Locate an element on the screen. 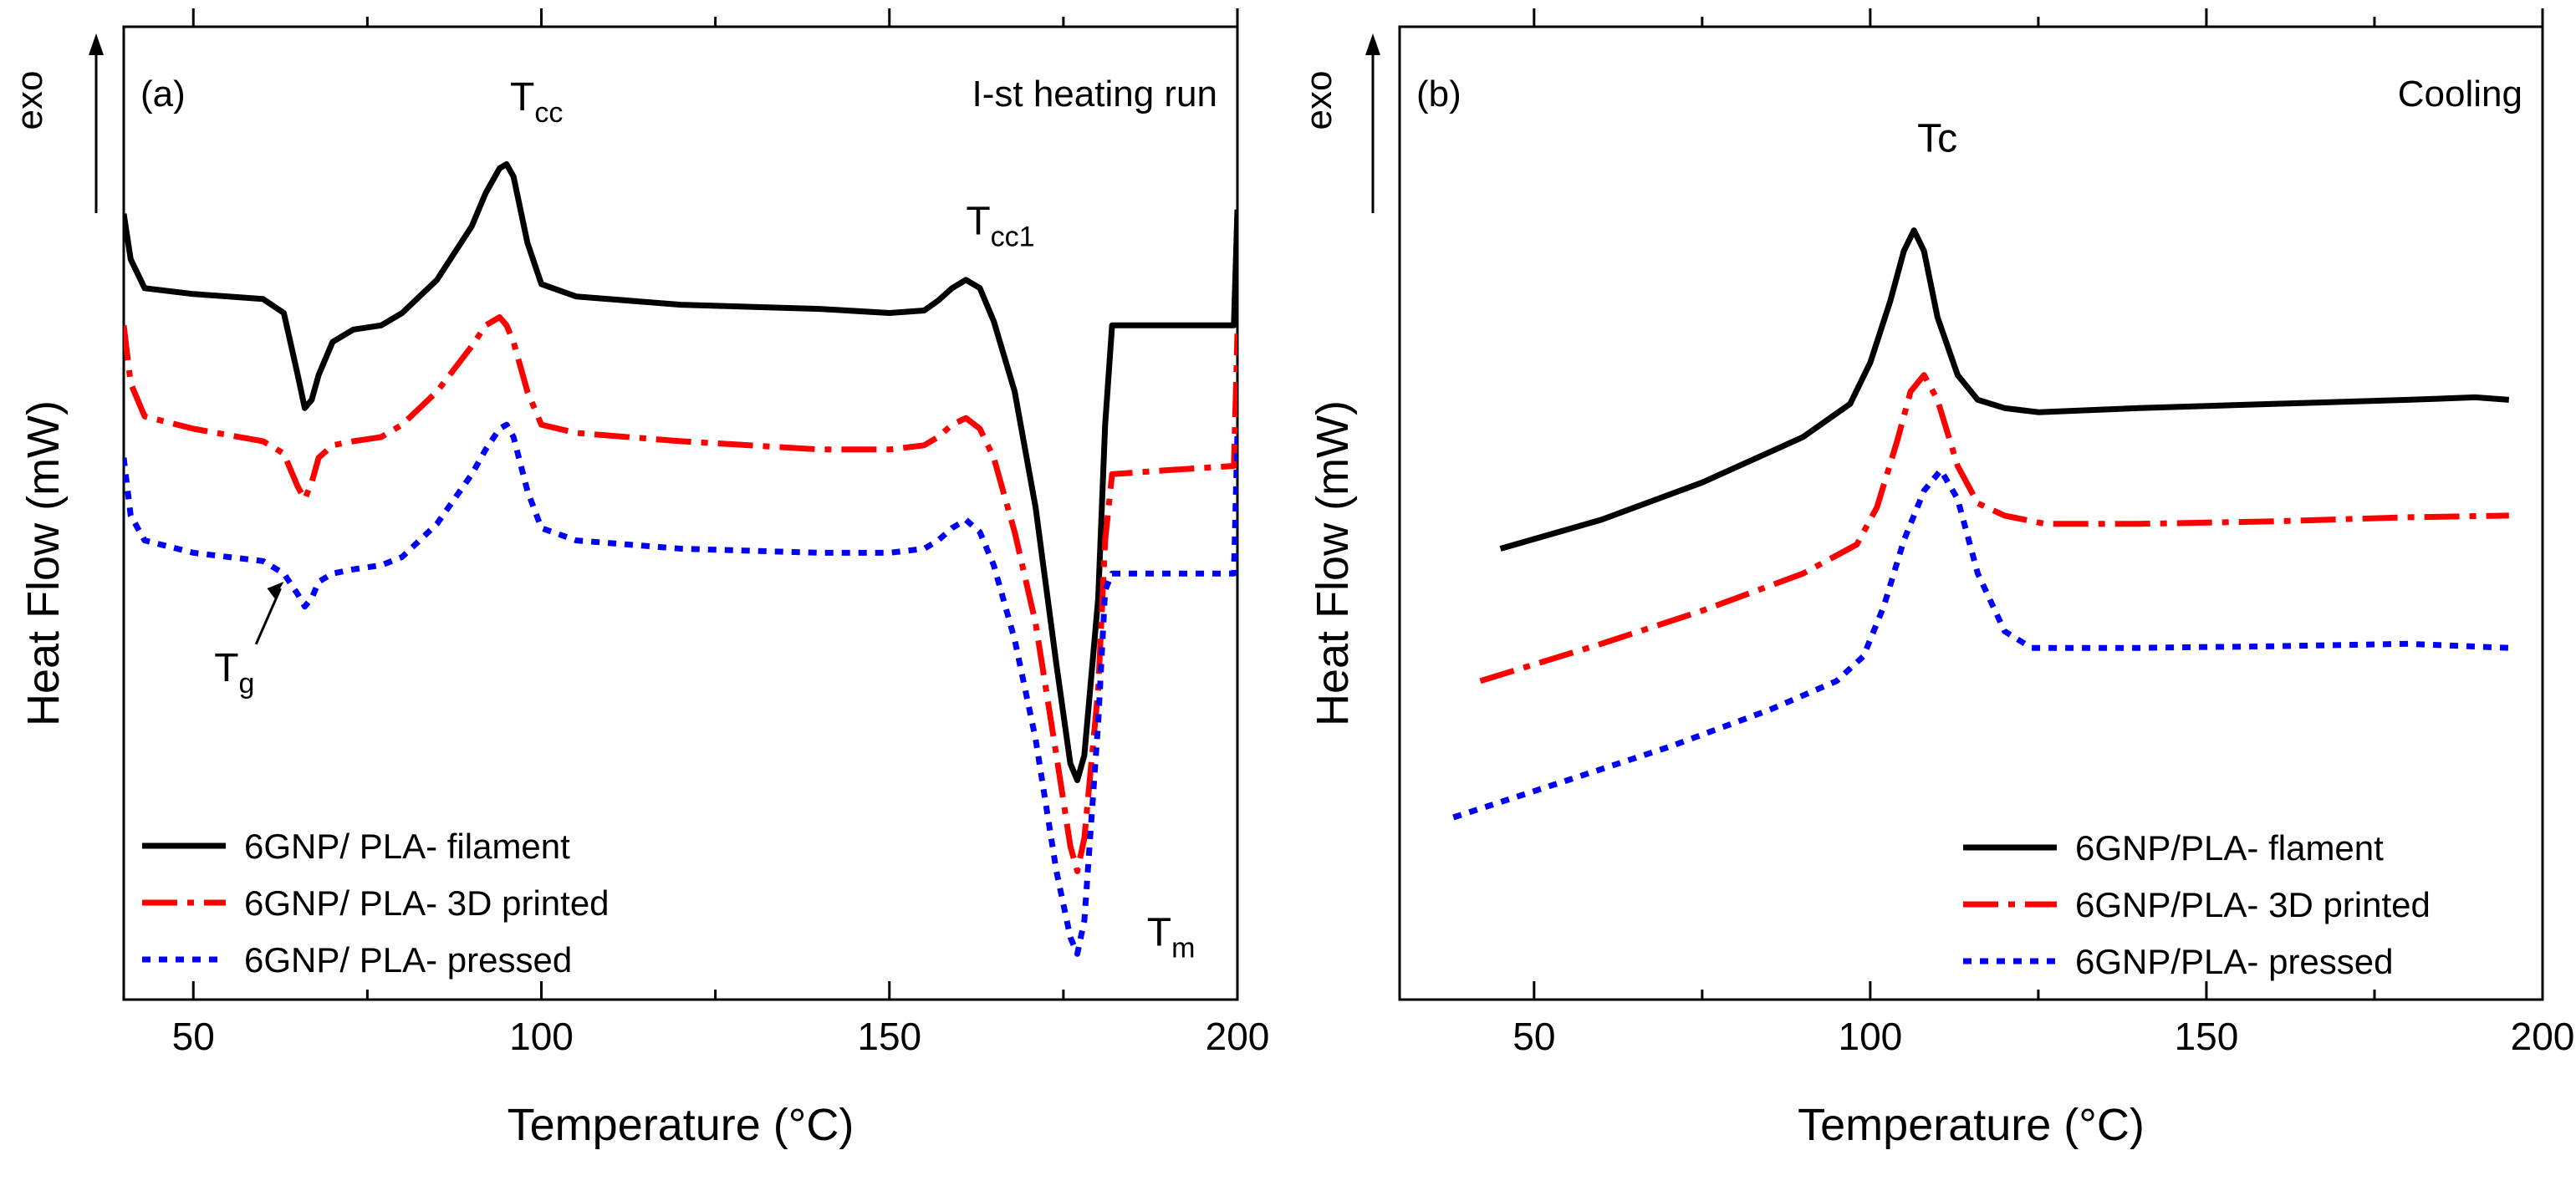 This screenshot has width=2576, height=1196. annotation-label: Tm is located at coordinates (1171, 937).